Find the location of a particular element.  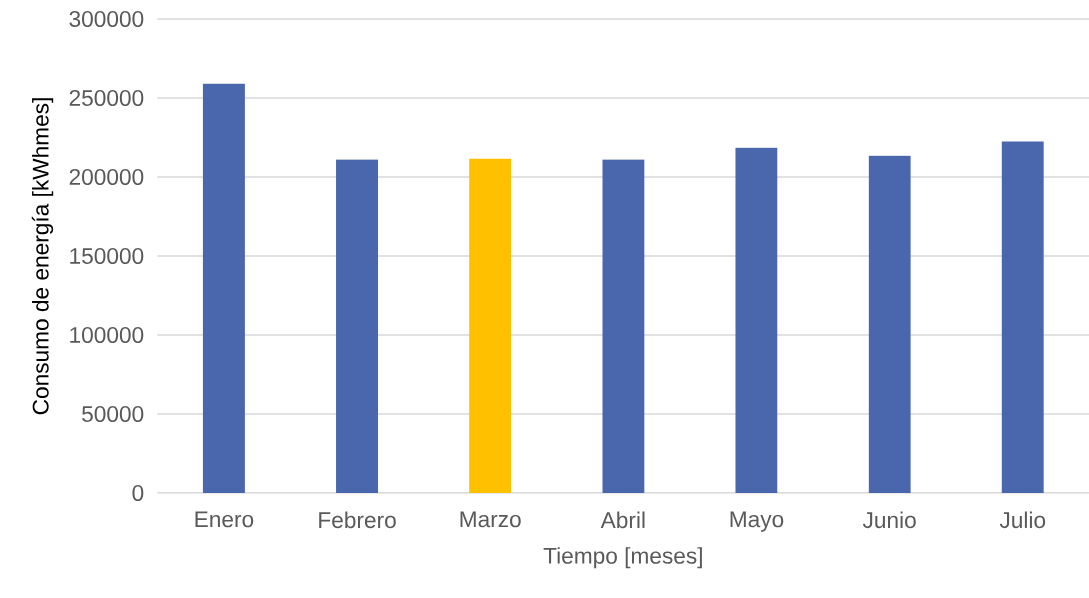

y-tick-label: 150000 is located at coordinates (107, 256).